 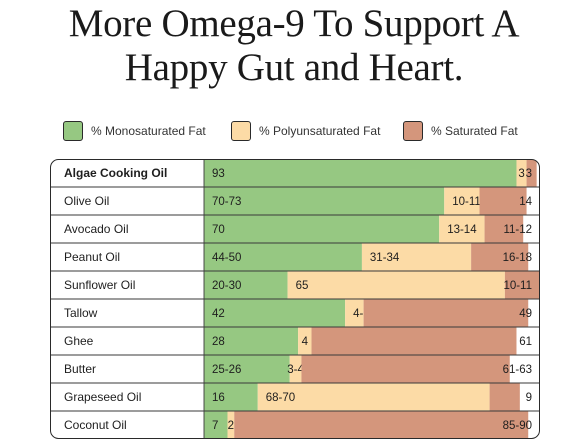 What do you see at coordinates (385, 258) in the screenshot?
I see `value-label-peanut-oil-polyunsaturated: 31-34` at bounding box center [385, 258].